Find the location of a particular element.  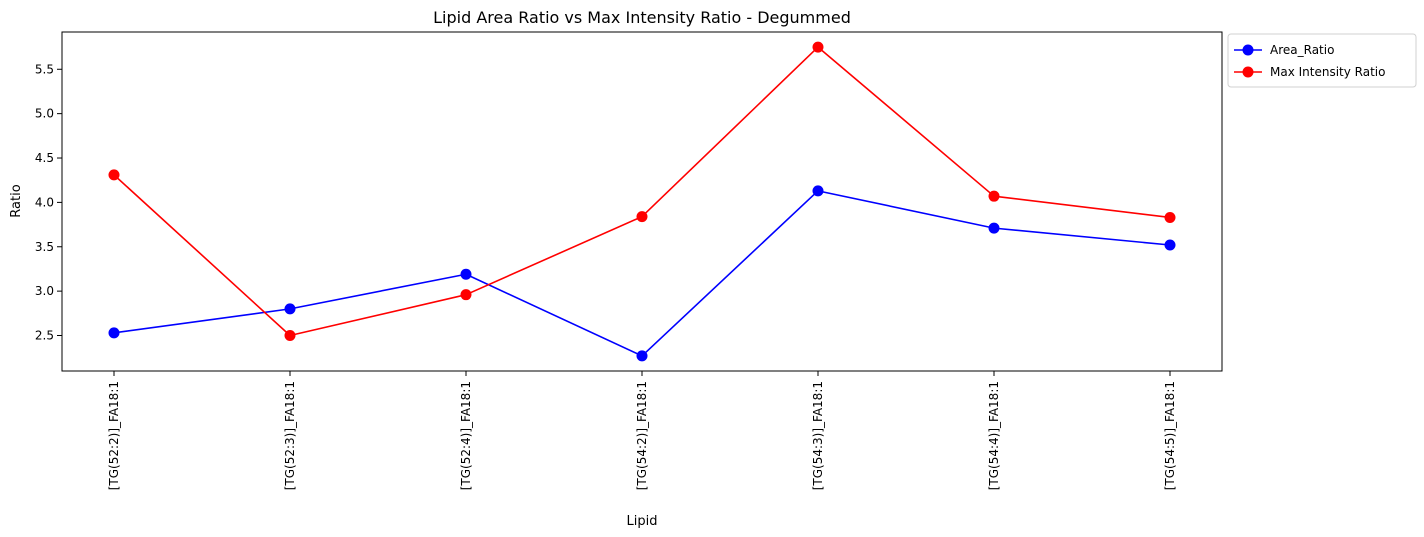

x-tick-label: [TG(54:2)]_FA18:1 is located at coordinates (642, 435).